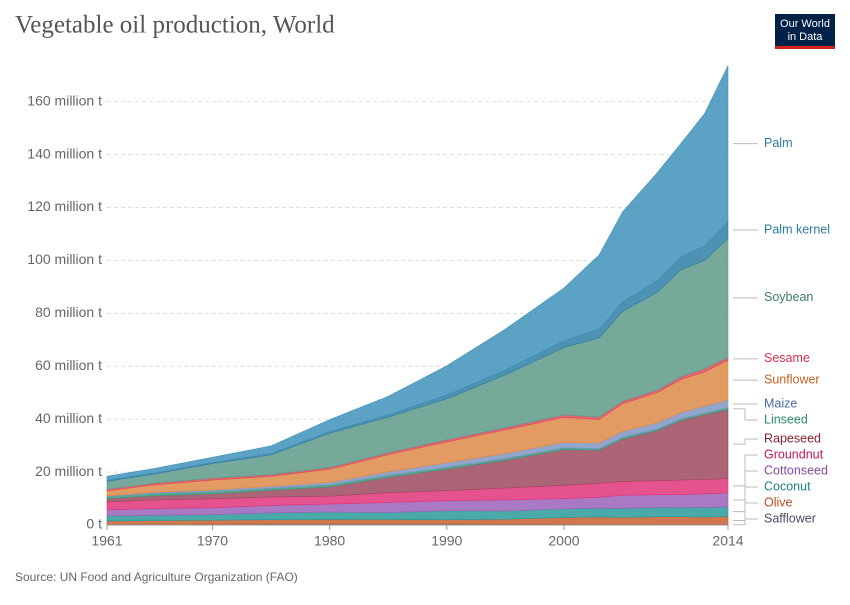  Describe the element at coordinates (727, 541) in the screenshot. I see `x-tick-label: 2014` at that location.